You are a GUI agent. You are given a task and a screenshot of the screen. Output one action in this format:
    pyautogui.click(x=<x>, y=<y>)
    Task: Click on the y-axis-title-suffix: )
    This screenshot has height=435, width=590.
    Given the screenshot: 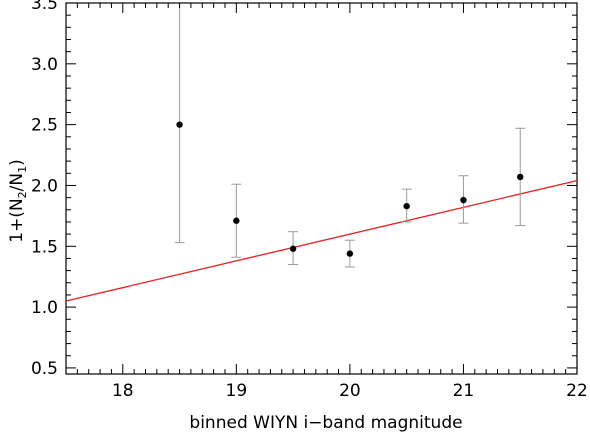 What is the action you would take?
    pyautogui.click(x=17, y=162)
    